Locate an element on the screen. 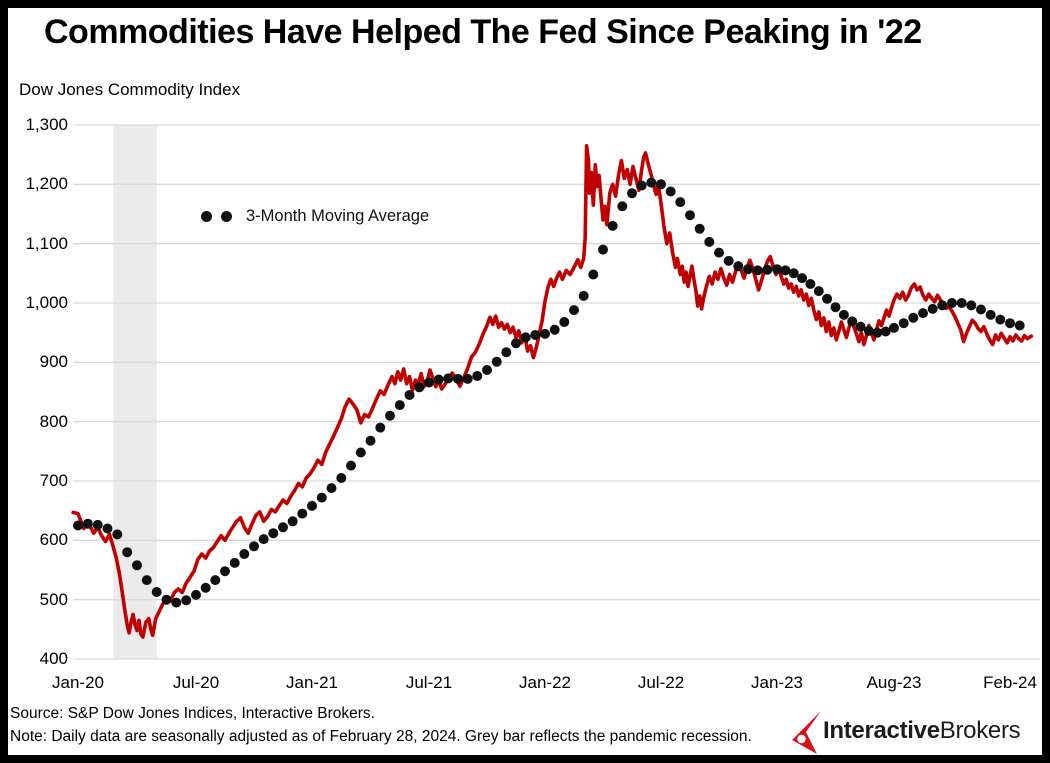  interactive-brokers-logo: InteractiveBrokers is located at coordinates (917, 732).